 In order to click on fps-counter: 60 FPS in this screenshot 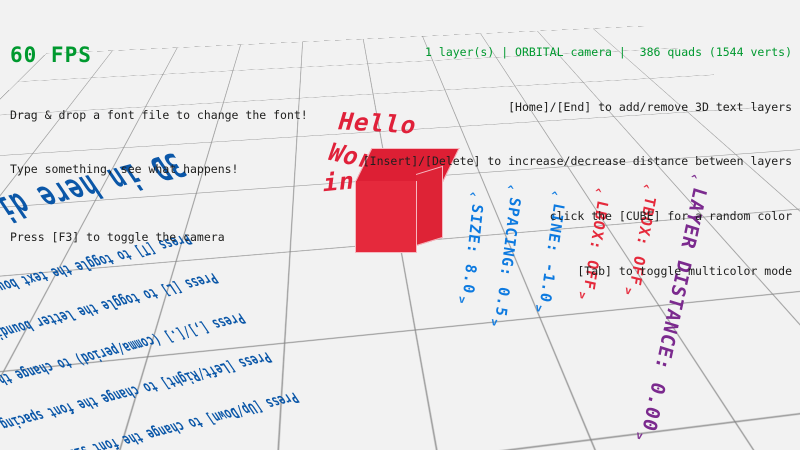, I will do `click(51, 55)`.